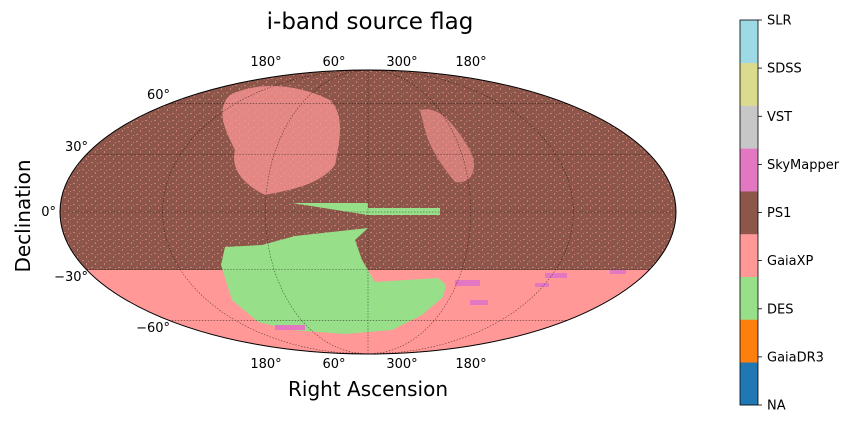  What do you see at coordinates (370, 22) in the screenshot?
I see `chart-title: i-band source flag` at bounding box center [370, 22].